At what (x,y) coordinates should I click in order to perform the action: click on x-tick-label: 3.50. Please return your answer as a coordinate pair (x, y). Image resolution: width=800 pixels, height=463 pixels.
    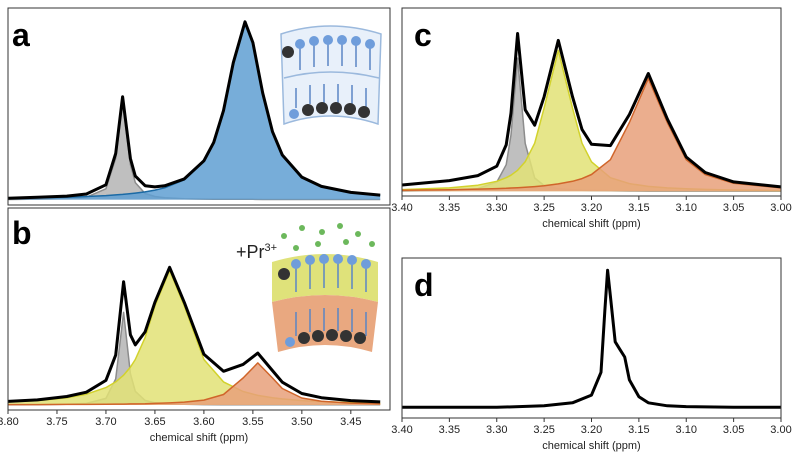
    Looking at the image, I should click on (301, 422).